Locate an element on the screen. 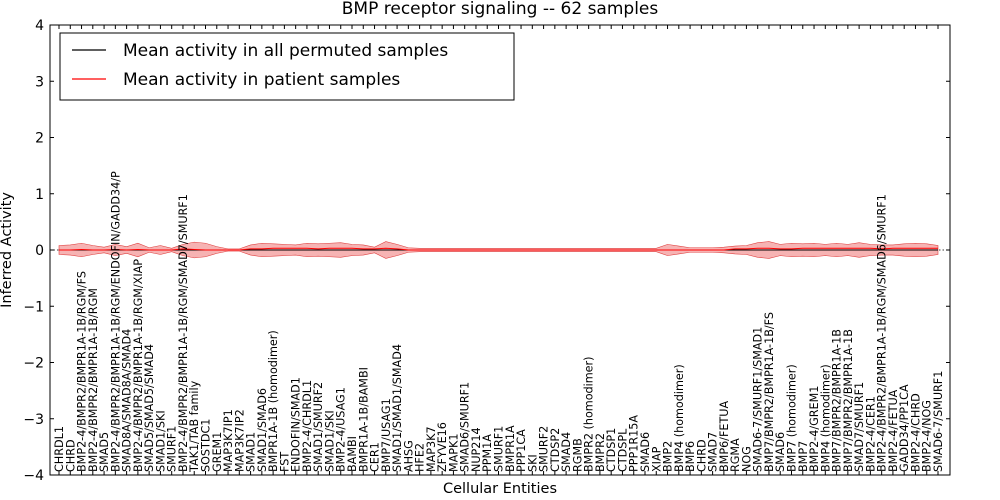 This screenshot has width=1000, height=500. entity-label: ENDOFIN/SMAD1 is located at coordinates (296, 424).